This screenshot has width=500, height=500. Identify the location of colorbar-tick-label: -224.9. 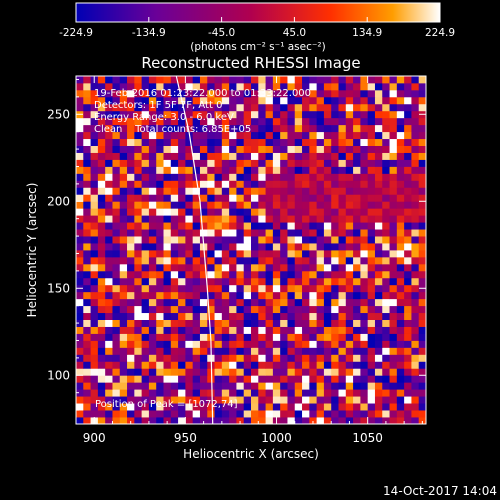
(76, 33).